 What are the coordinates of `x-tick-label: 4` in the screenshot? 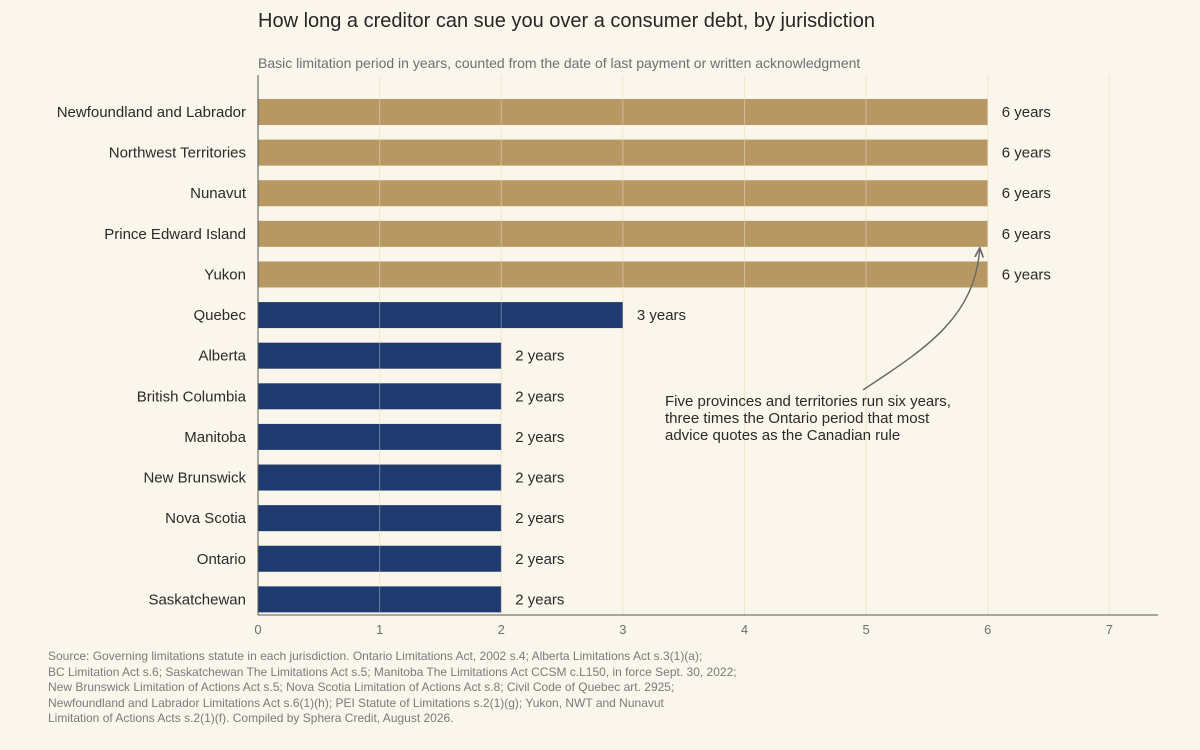 It's located at (744, 629).